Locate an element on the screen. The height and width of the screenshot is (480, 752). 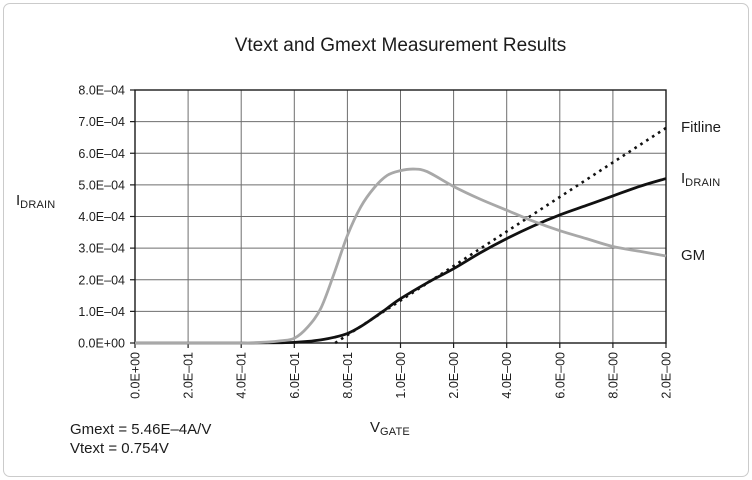
gmext-annotation: Gmext = 5.46E–4A/V is located at coordinates (141, 429).